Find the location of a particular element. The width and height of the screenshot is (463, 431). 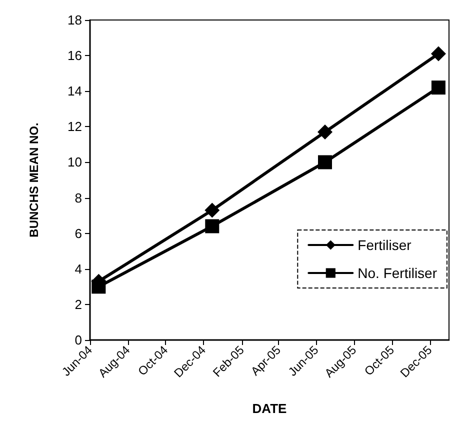

y-tick-label: 0 is located at coordinates (78, 340).